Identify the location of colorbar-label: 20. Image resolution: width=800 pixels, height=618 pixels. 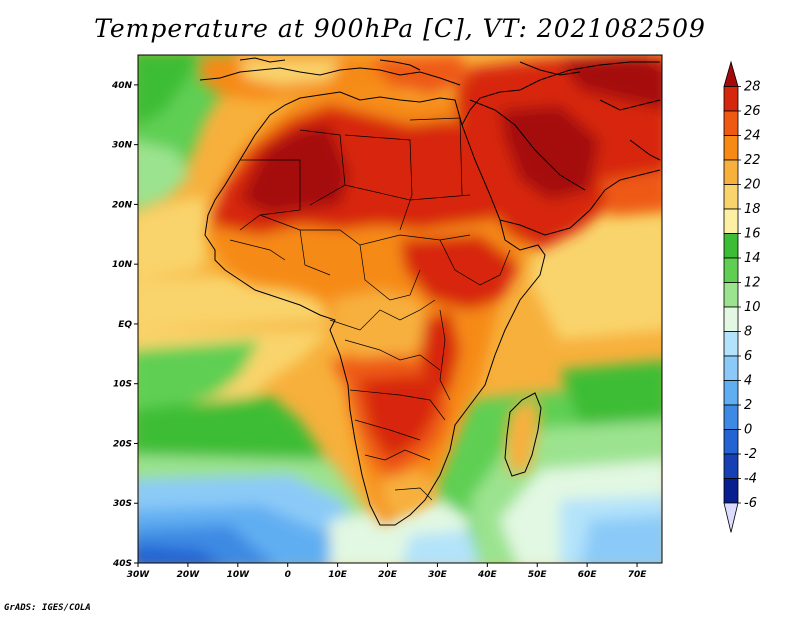
(752, 185).